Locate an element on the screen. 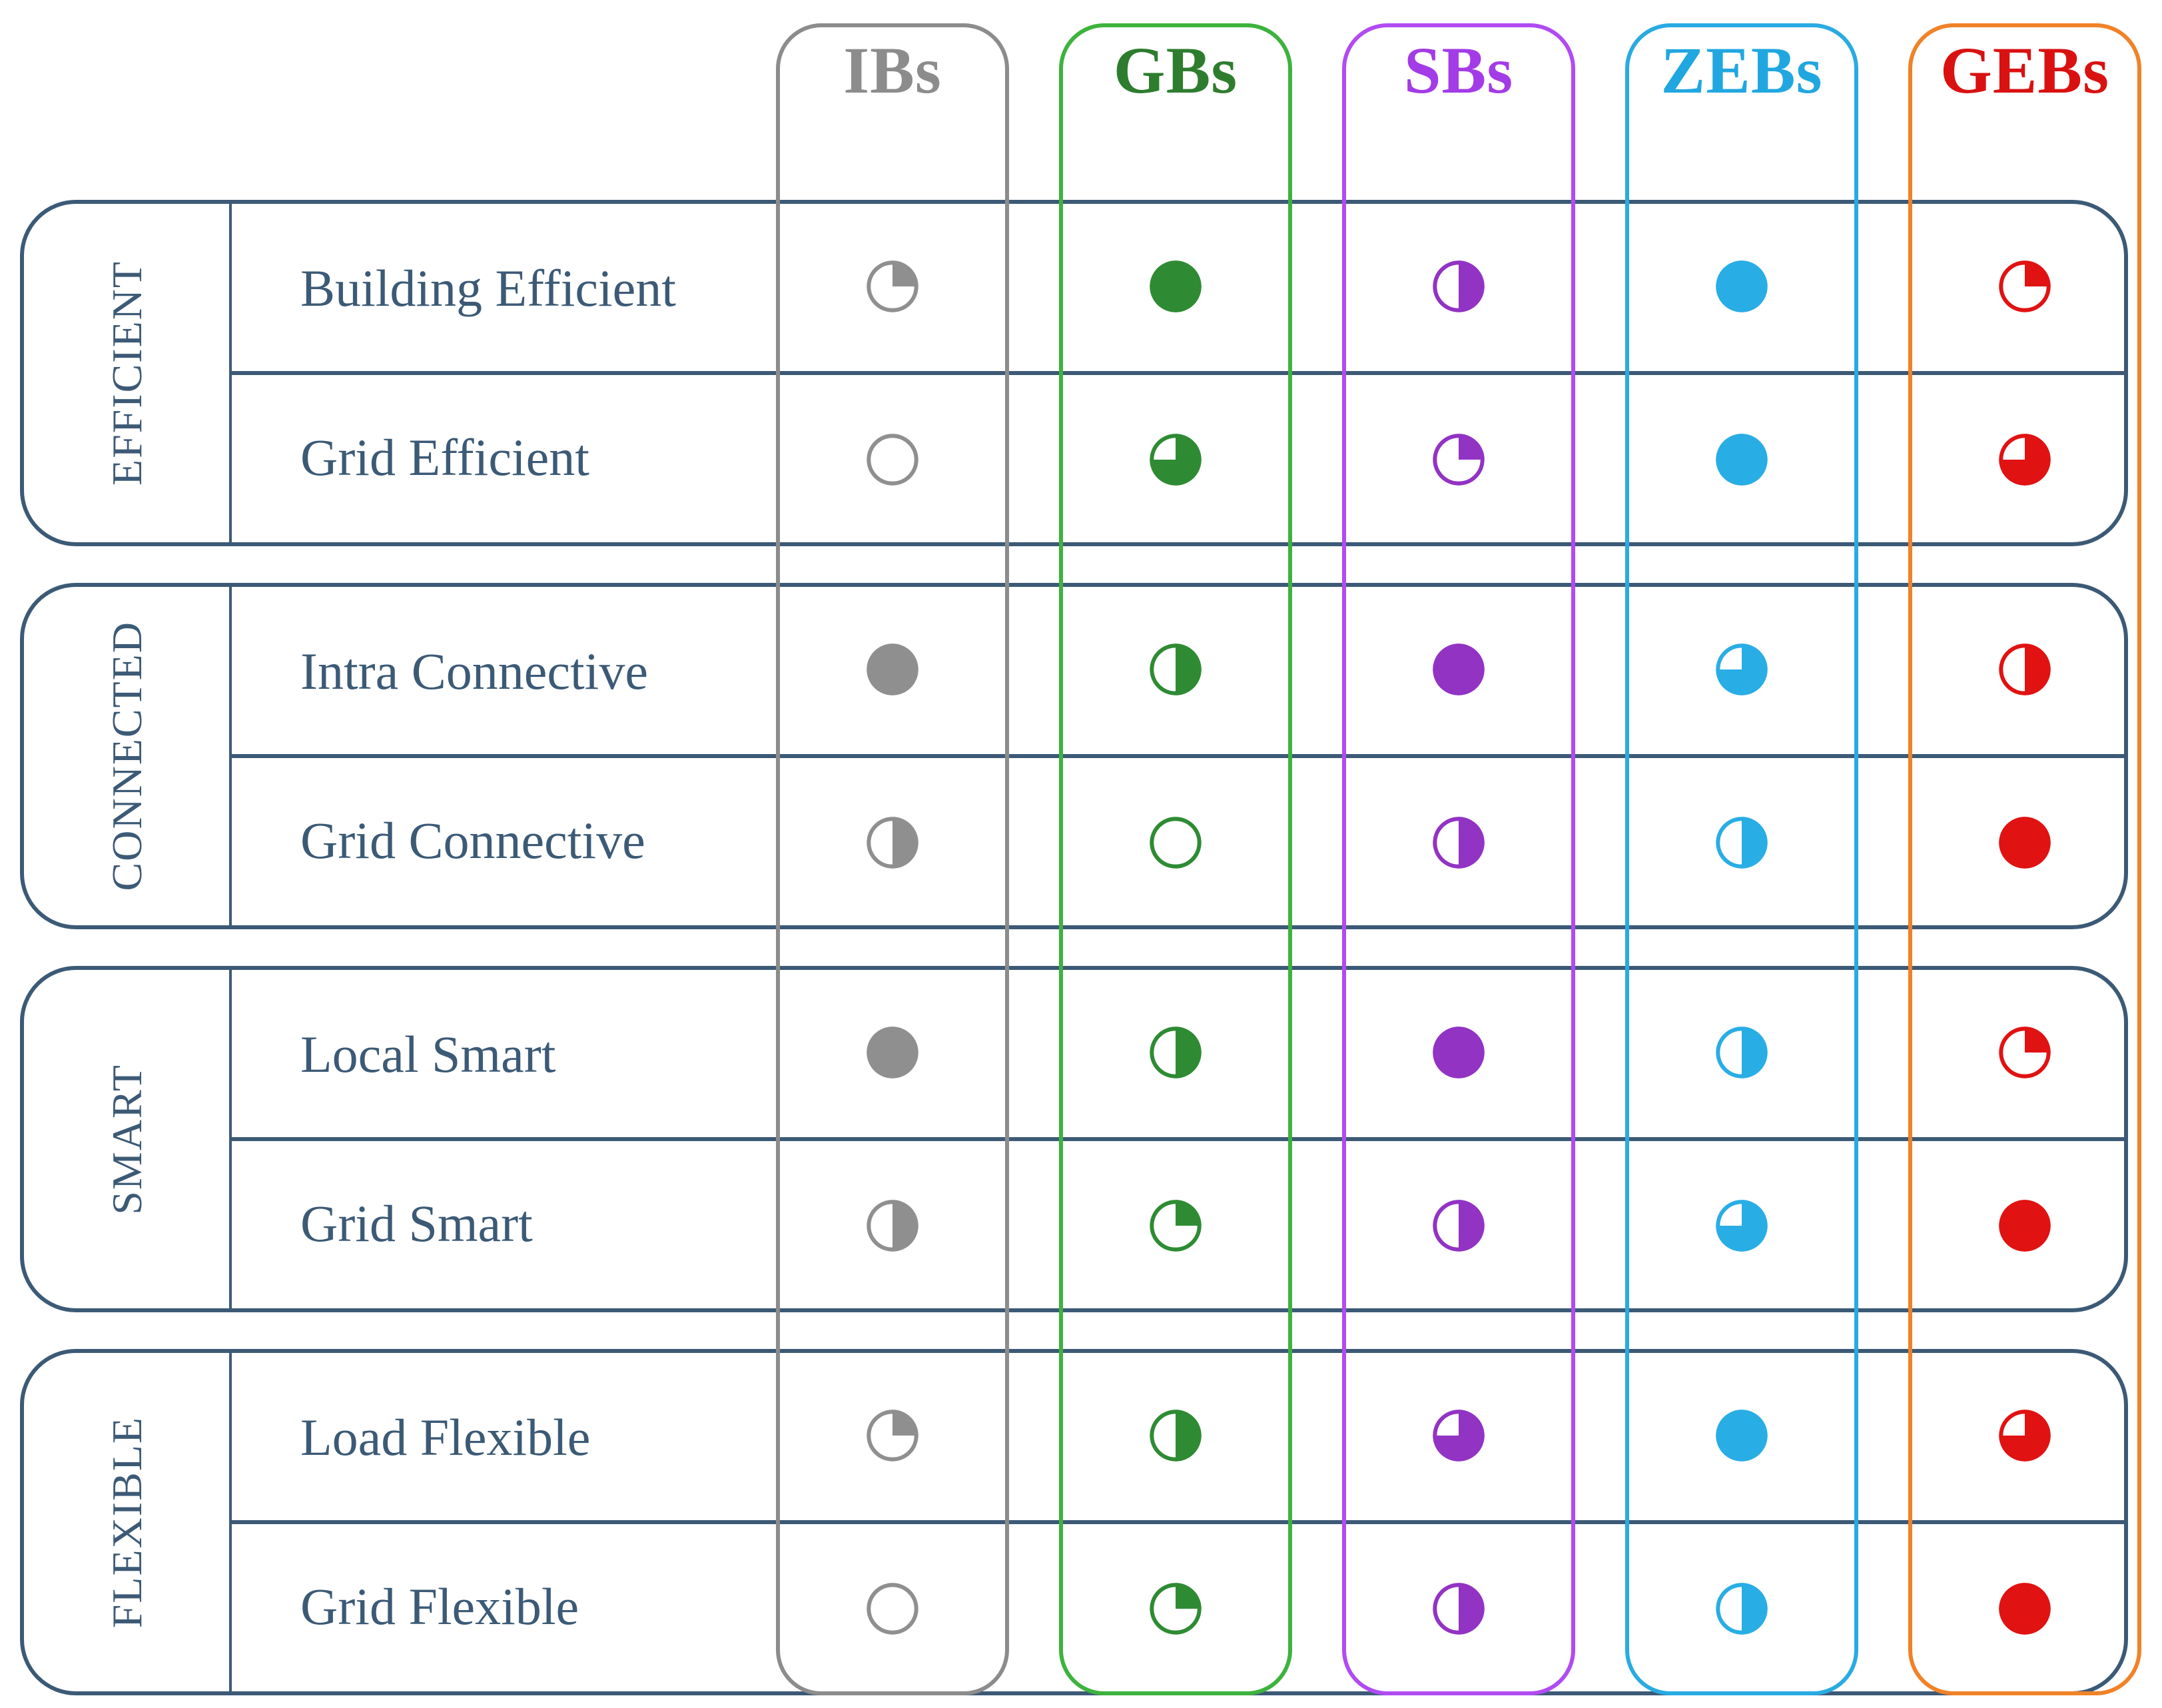  column-header-sbs: SBs is located at coordinates (1459, 70).